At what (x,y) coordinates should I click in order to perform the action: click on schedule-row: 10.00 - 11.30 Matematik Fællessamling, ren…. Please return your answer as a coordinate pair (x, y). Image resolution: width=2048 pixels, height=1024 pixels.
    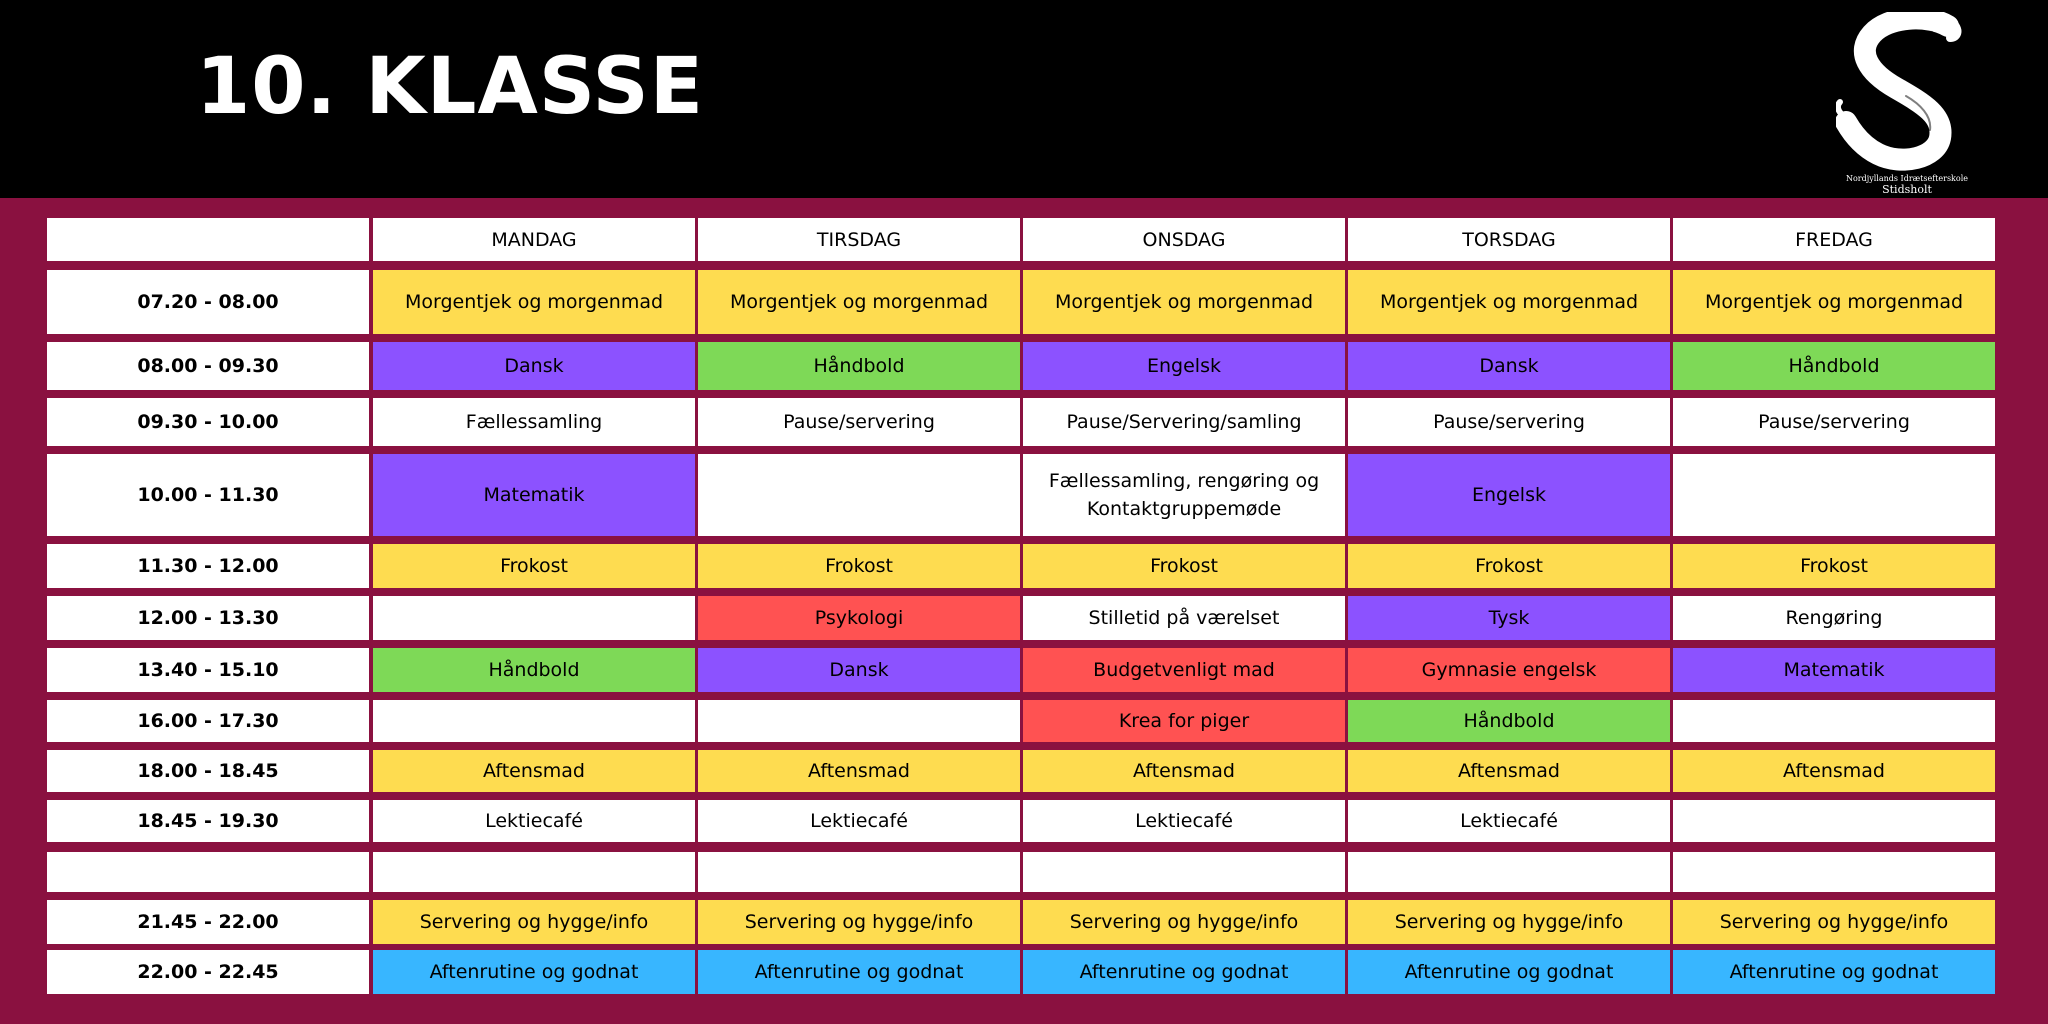
    Looking at the image, I should click on (1022, 495).